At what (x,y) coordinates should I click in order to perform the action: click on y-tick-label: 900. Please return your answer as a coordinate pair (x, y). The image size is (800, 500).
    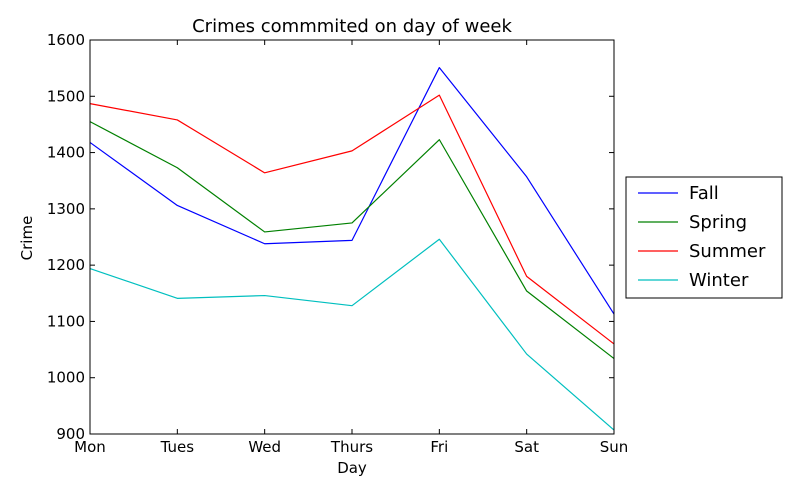
    Looking at the image, I should click on (70, 434).